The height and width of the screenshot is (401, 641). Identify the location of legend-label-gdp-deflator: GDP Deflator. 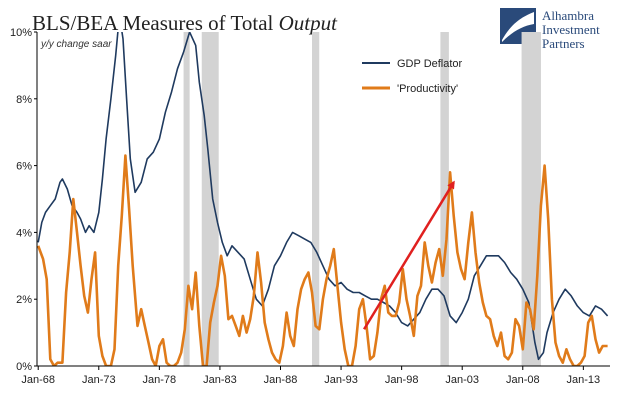
(430, 64).